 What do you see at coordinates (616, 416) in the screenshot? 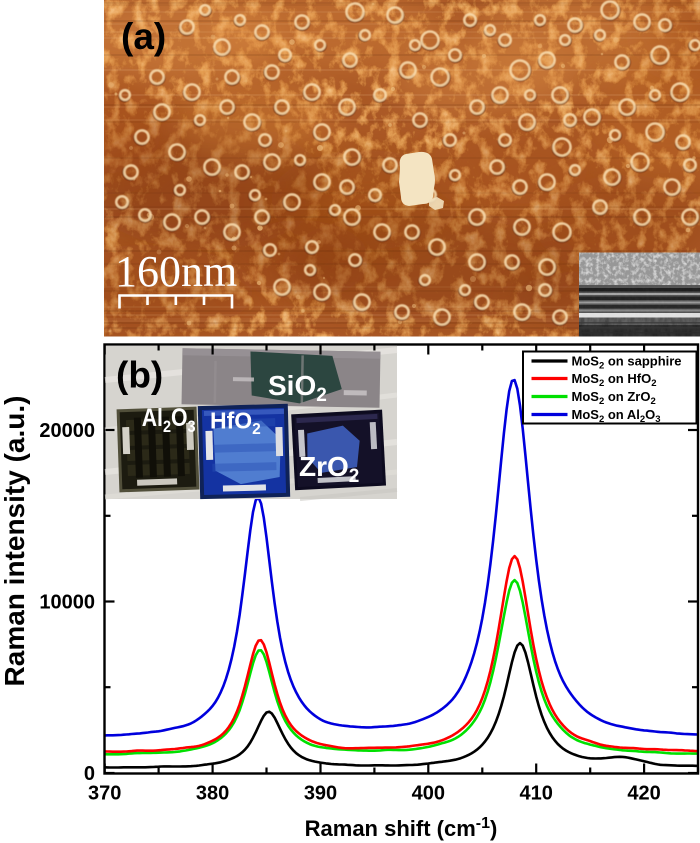
I see `svg-text: MoS2 on Al2O3` at bounding box center [616, 416].